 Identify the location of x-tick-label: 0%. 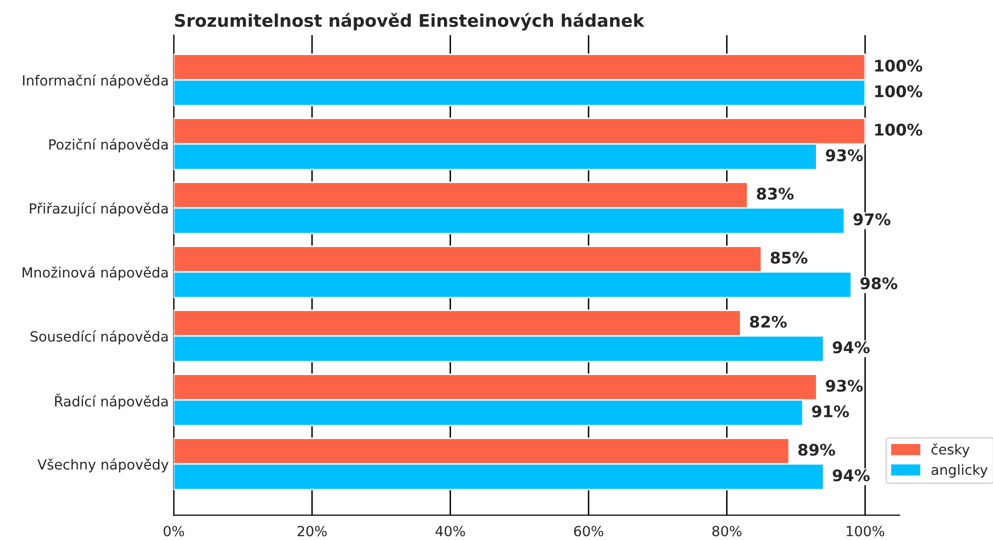
(174, 531).